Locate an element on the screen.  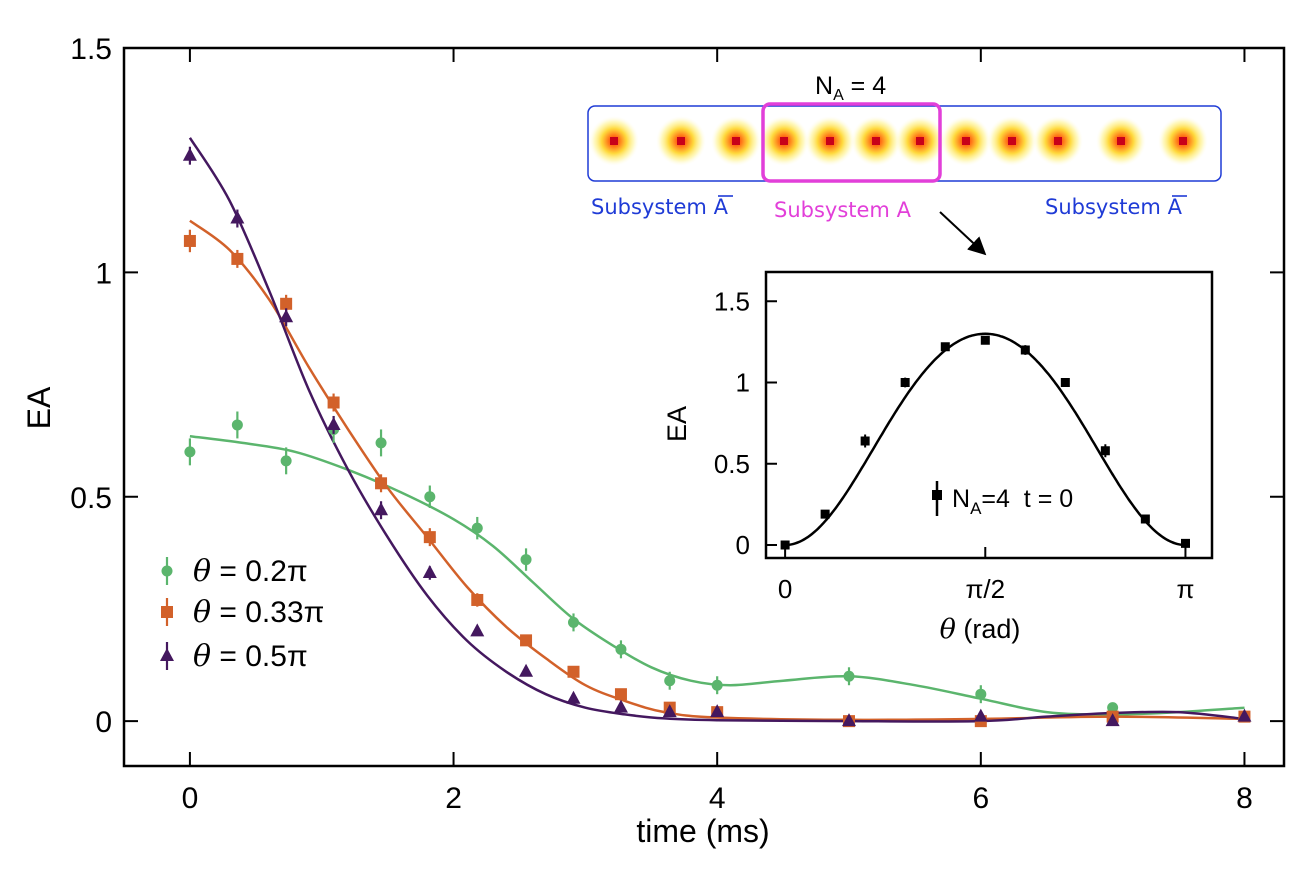
x-tick-label: 0 is located at coordinates (190, 798).